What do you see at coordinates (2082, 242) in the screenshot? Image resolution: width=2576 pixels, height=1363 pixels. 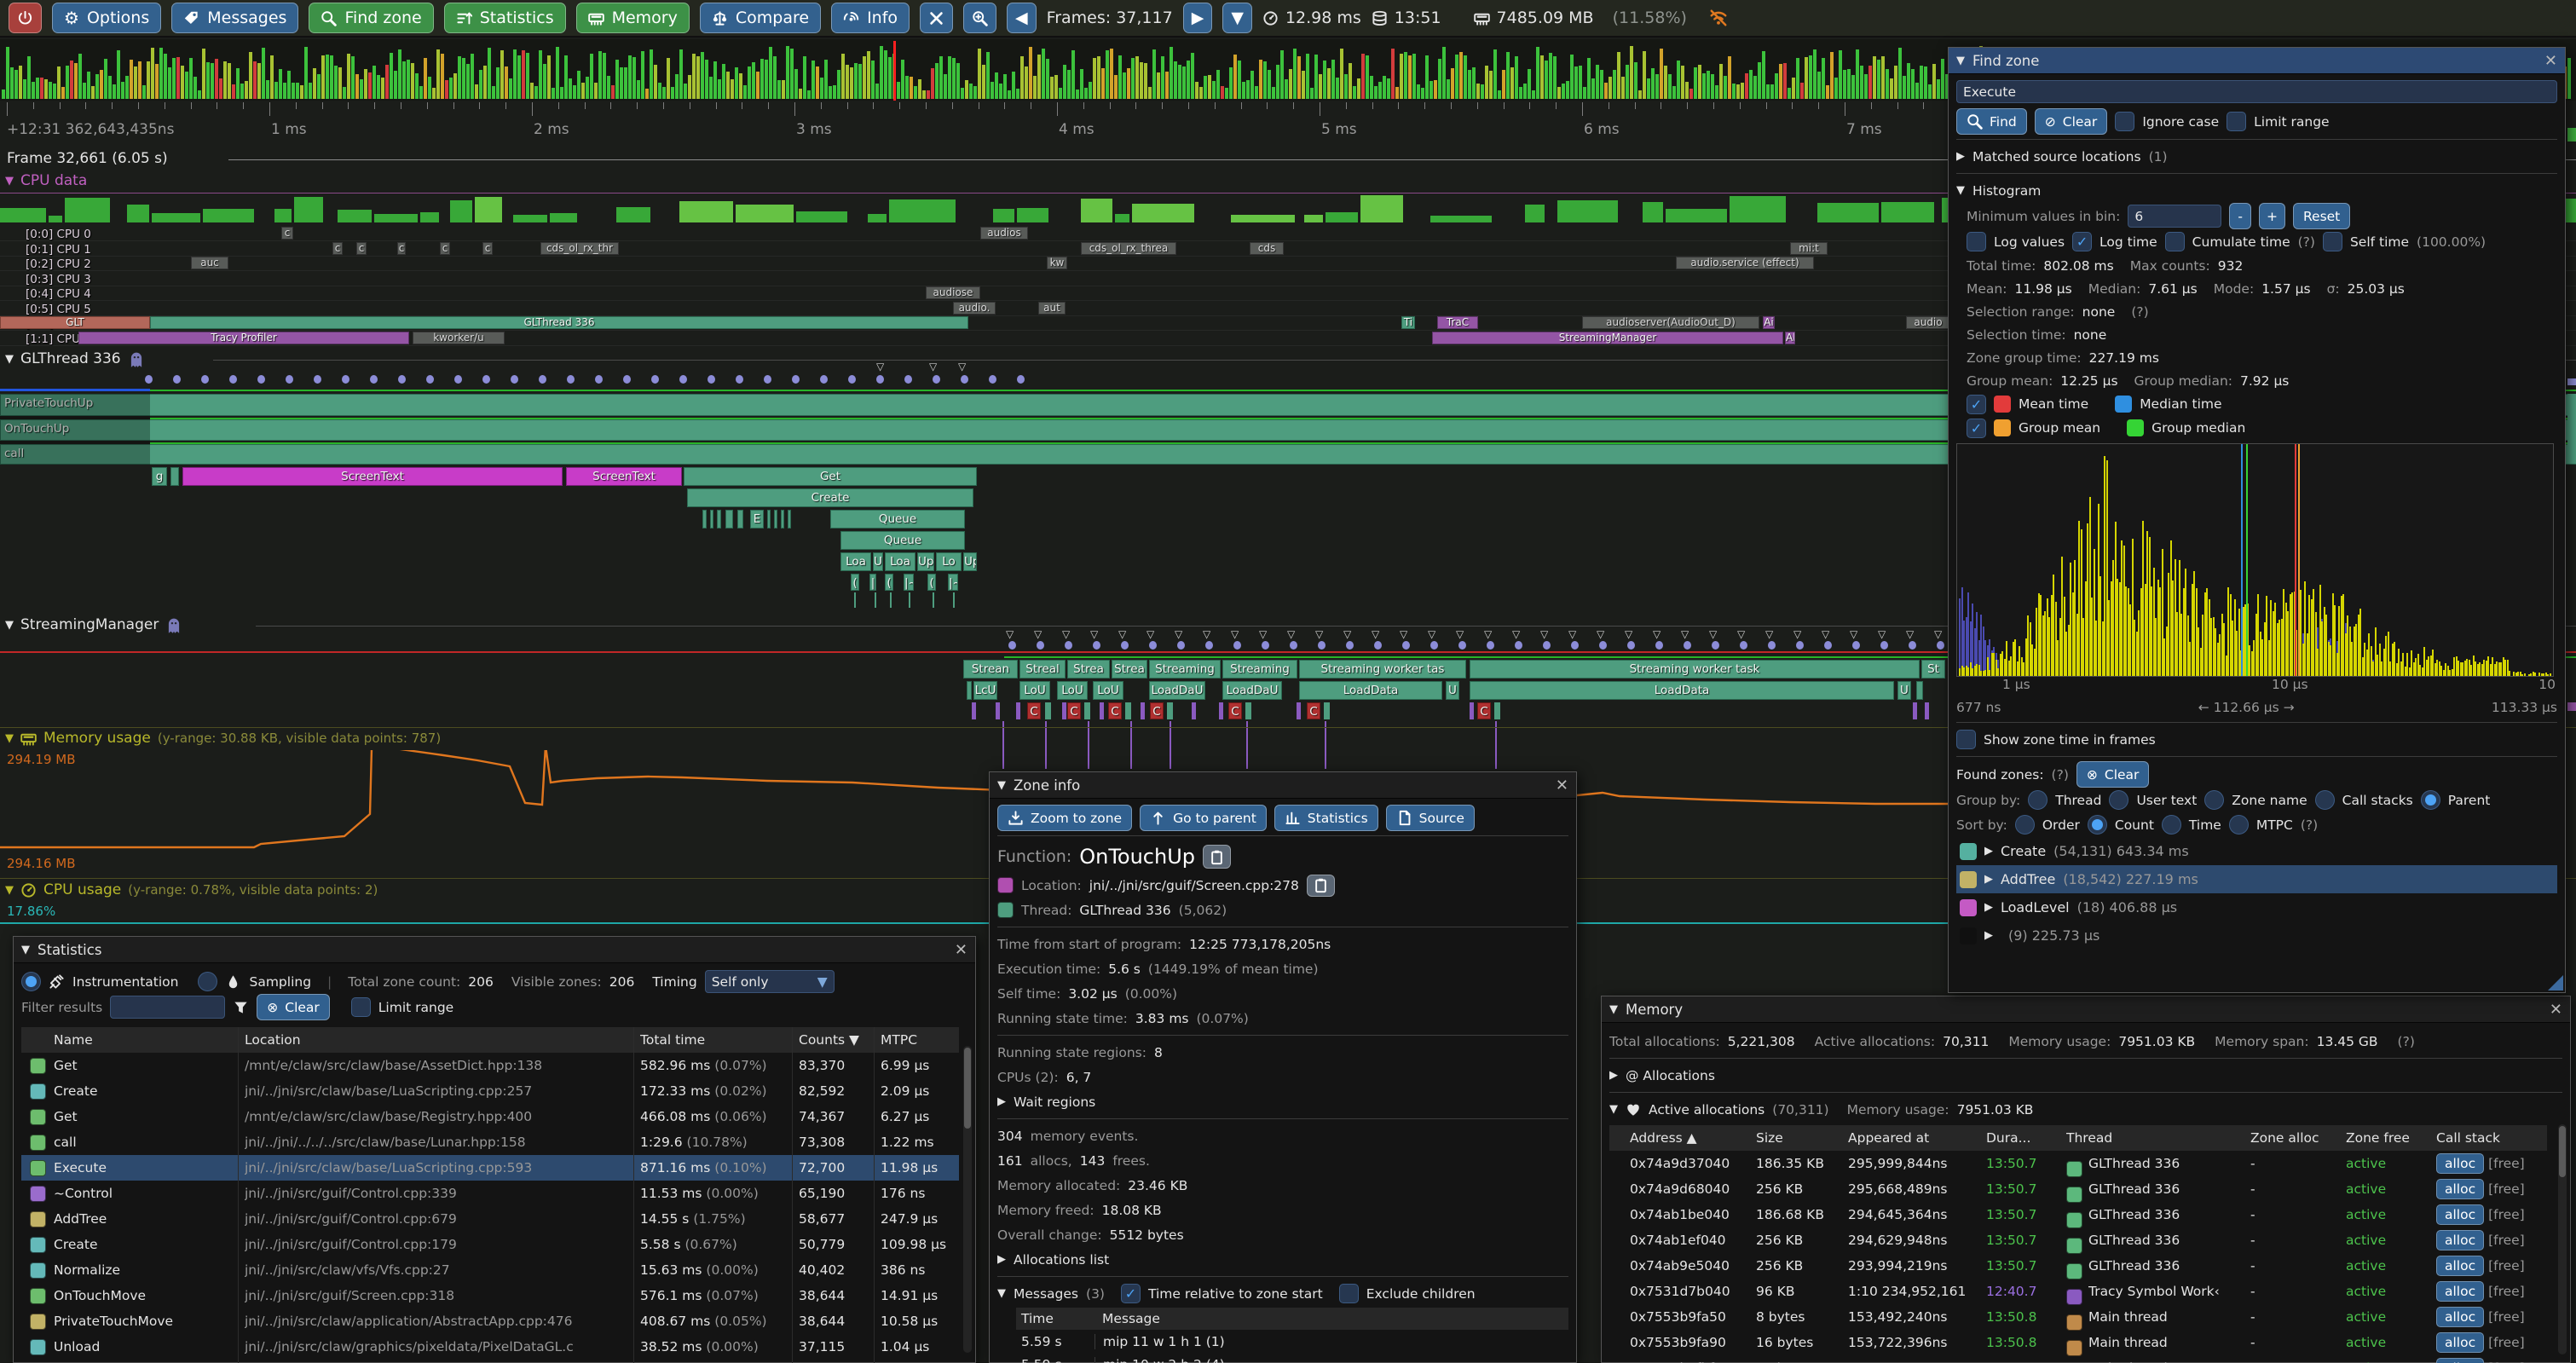 I see `log-time-checkbox: ✓` at bounding box center [2082, 242].